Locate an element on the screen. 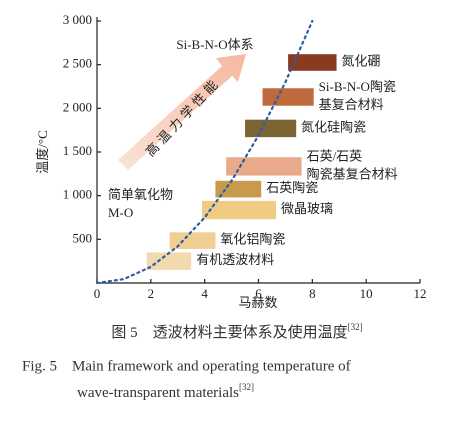  bar-label: 陶瓷基复合材料 is located at coordinates (352, 173).